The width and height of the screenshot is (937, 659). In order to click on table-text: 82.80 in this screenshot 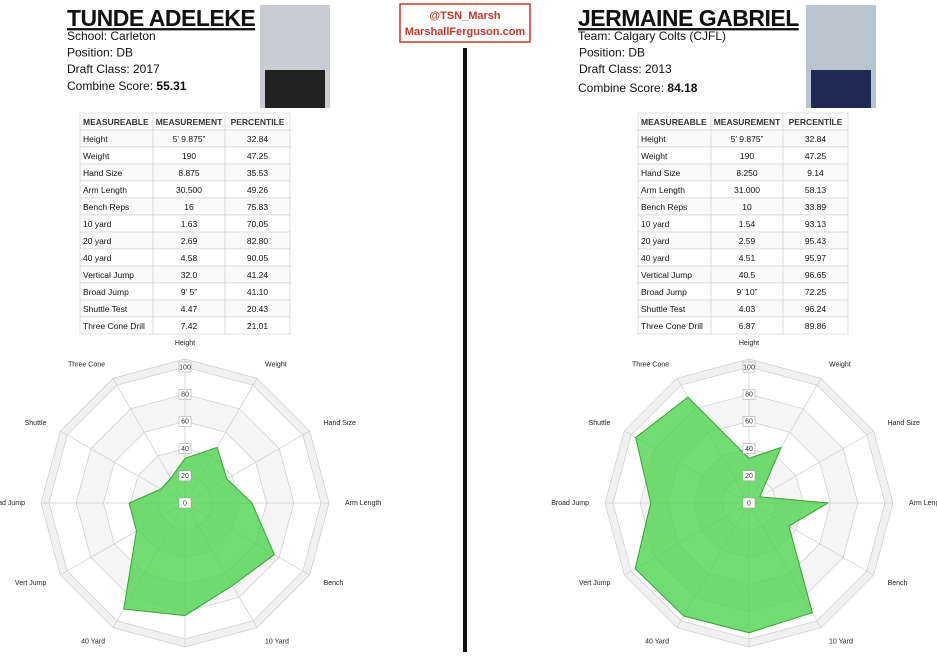, I will do `click(258, 241)`.